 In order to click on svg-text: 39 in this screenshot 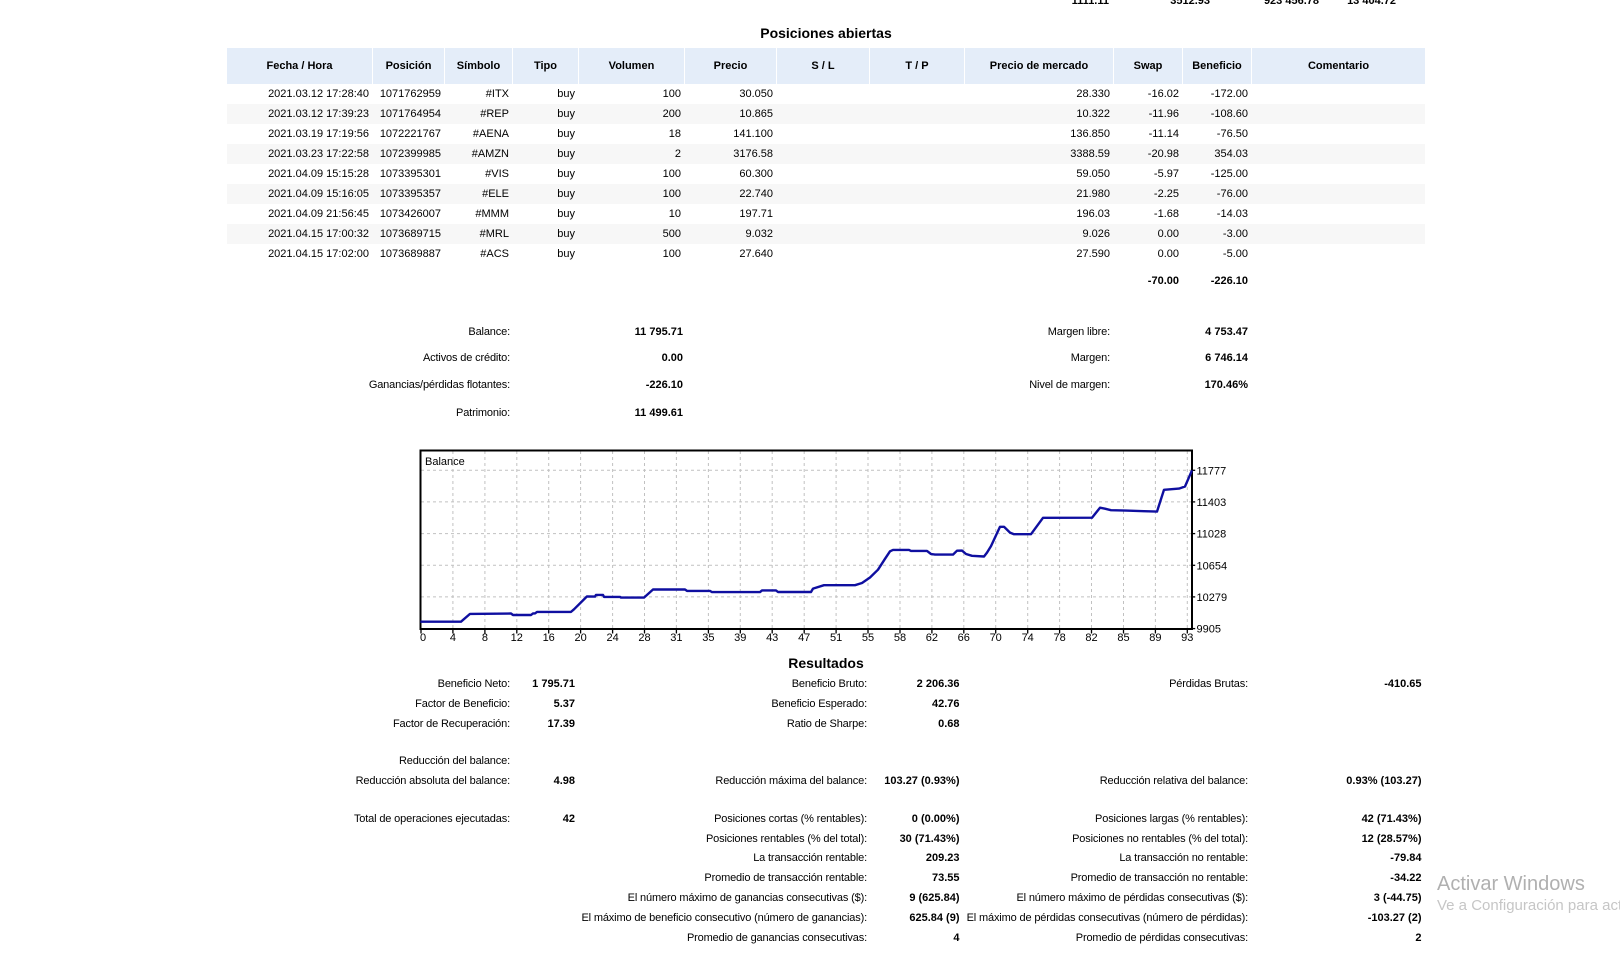, I will do `click(740, 638)`.